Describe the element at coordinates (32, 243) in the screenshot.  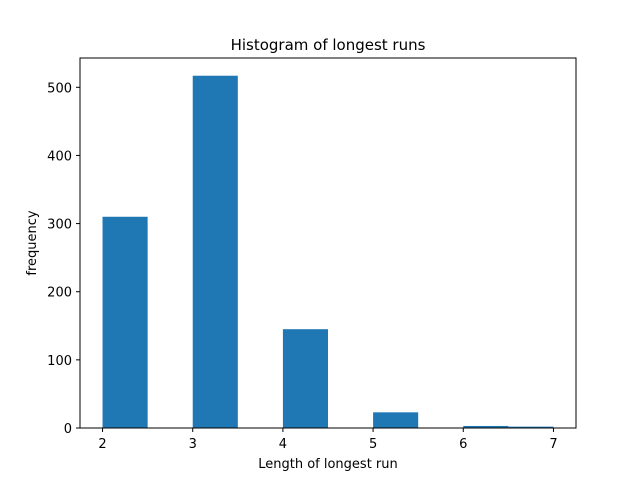
I see `y-axis-label: frequency` at that location.